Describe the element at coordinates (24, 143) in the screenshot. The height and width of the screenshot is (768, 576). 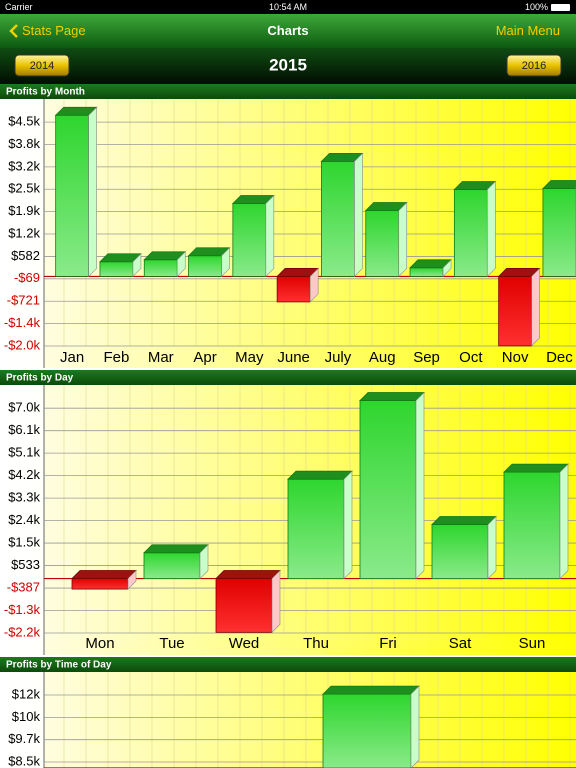
I see `y-tick-label: $3.8k` at that location.